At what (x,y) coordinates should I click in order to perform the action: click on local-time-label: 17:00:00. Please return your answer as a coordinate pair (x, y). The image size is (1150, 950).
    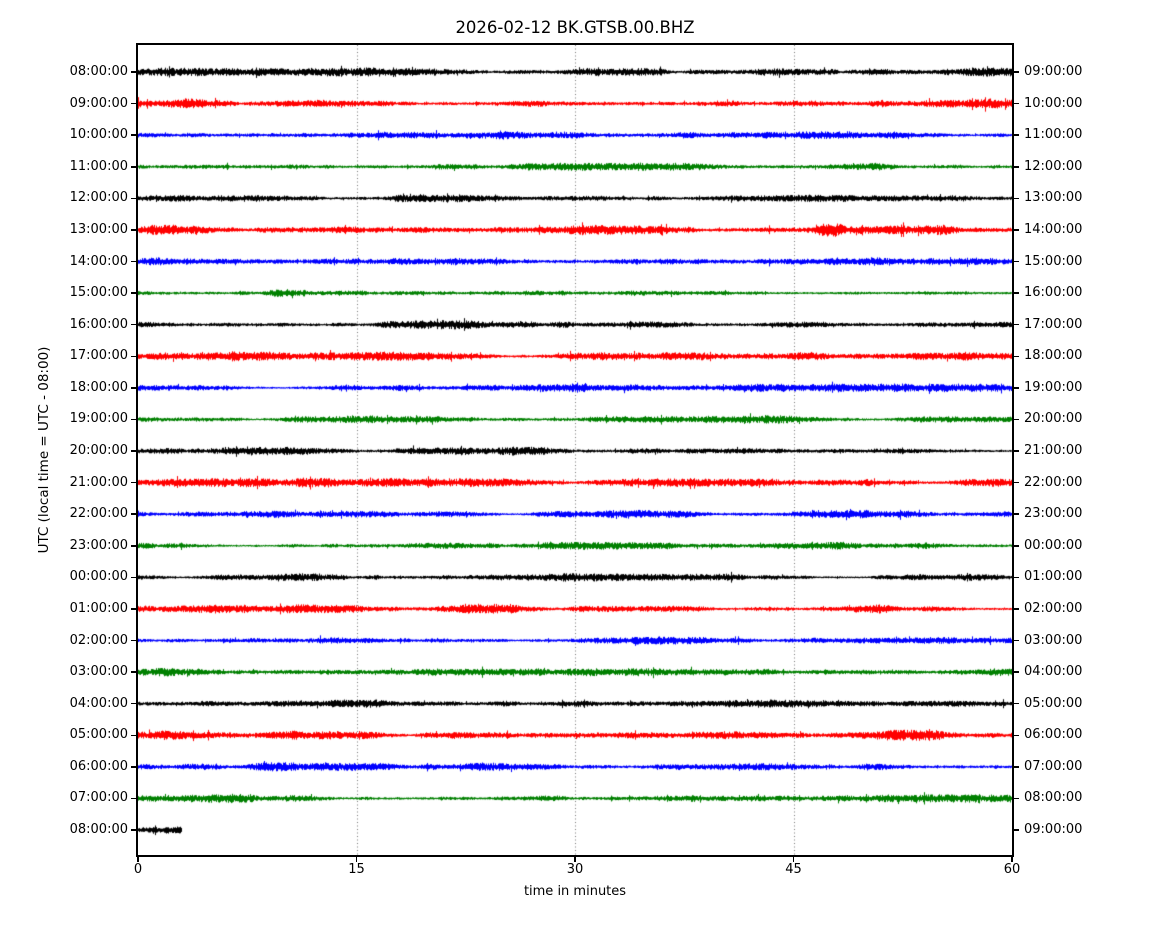
    Looking at the image, I should click on (1053, 324).